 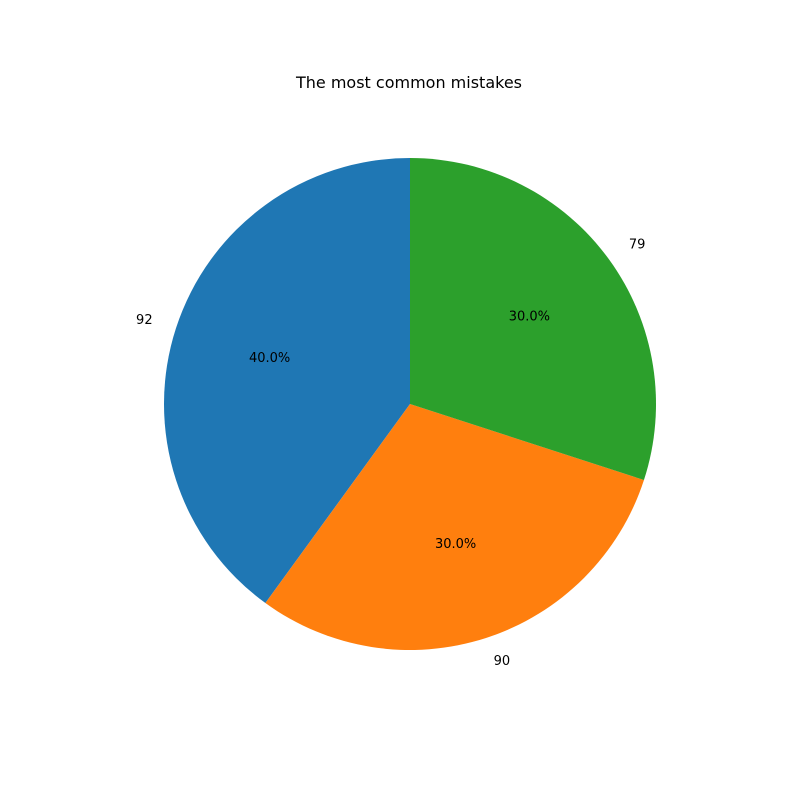 I want to click on slice-label-92: 92, so click(x=144, y=320).